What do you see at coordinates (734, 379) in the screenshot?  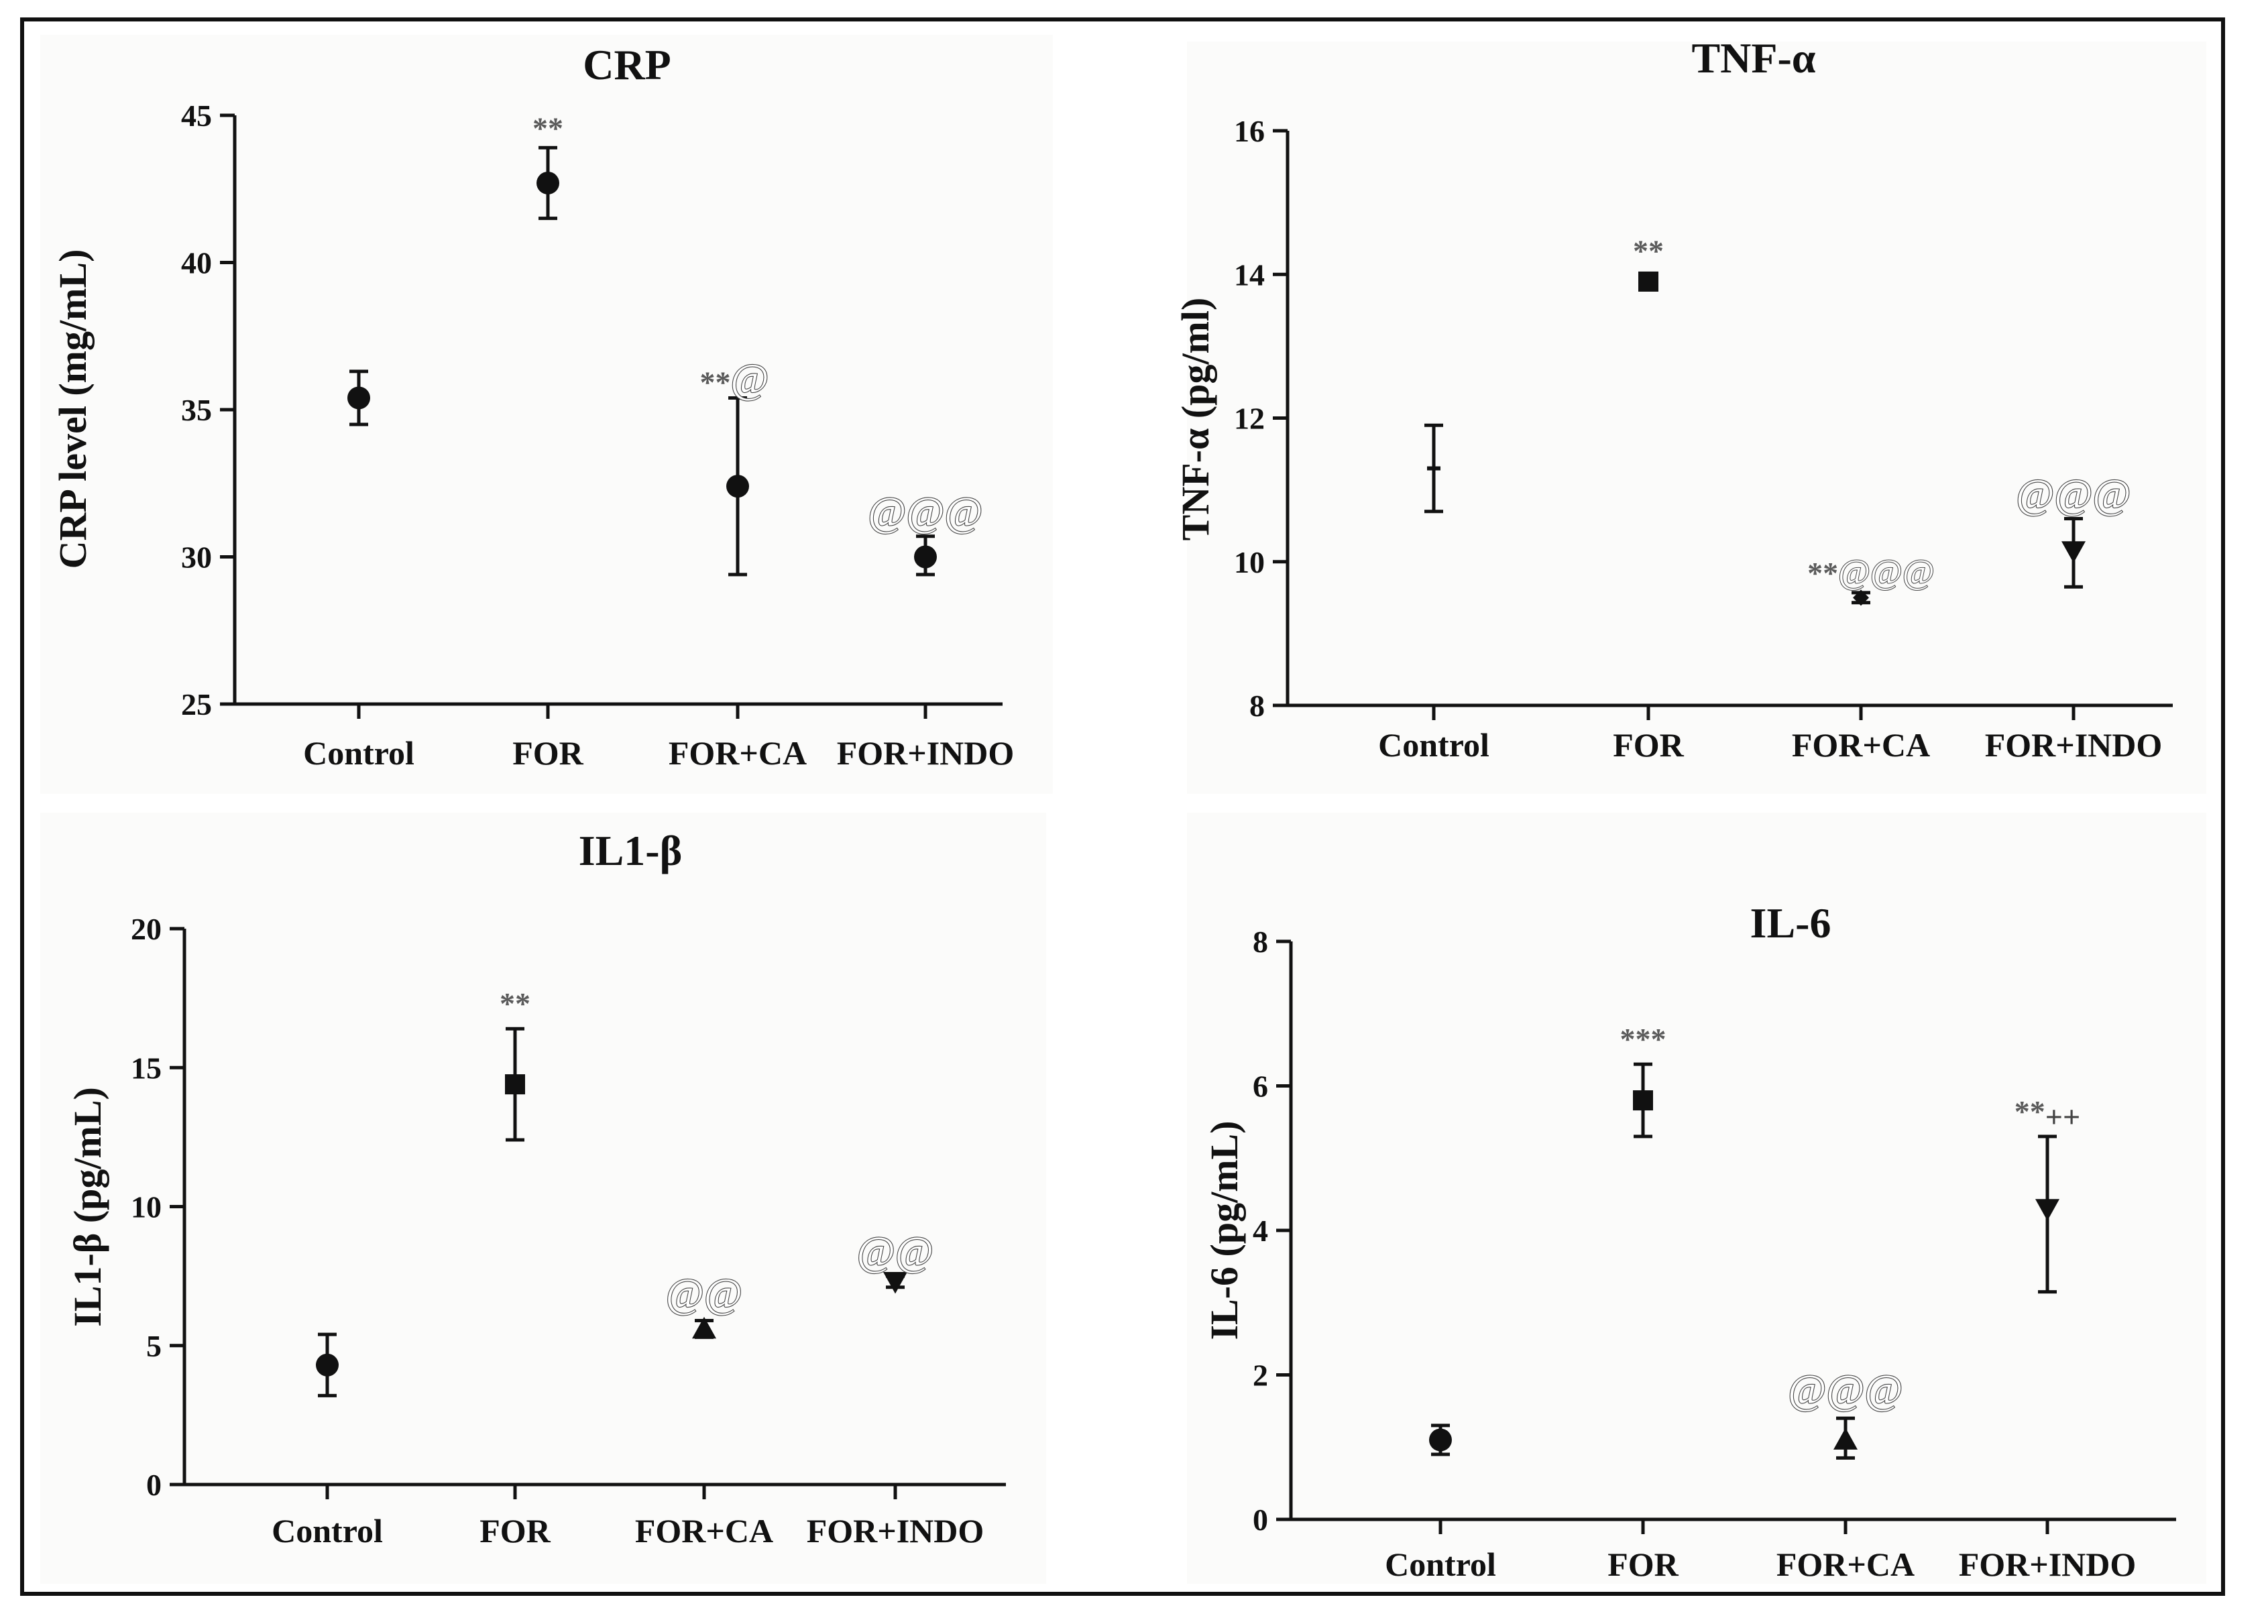 I see `significance-label-crp: **@` at bounding box center [734, 379].